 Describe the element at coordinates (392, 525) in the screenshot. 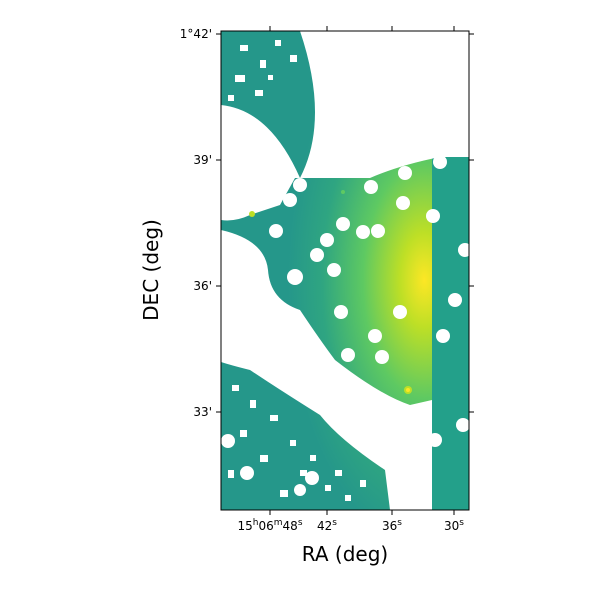

I see `x-tick-label: 36s` at that location.